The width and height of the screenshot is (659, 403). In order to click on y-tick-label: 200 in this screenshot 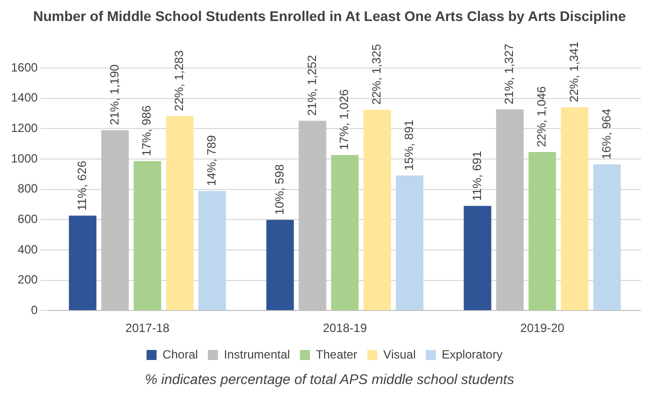, I will do `click(28, 279)`.